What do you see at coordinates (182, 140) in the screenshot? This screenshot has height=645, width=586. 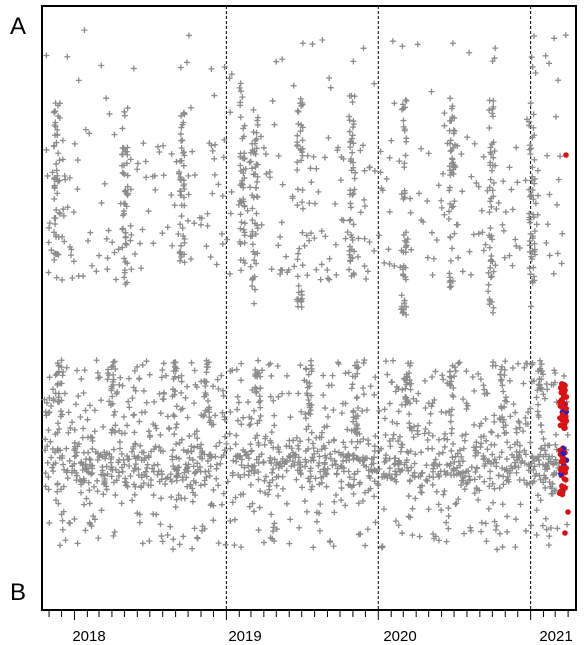 I see `point-plus-1974` at bounding box center [182, 140].